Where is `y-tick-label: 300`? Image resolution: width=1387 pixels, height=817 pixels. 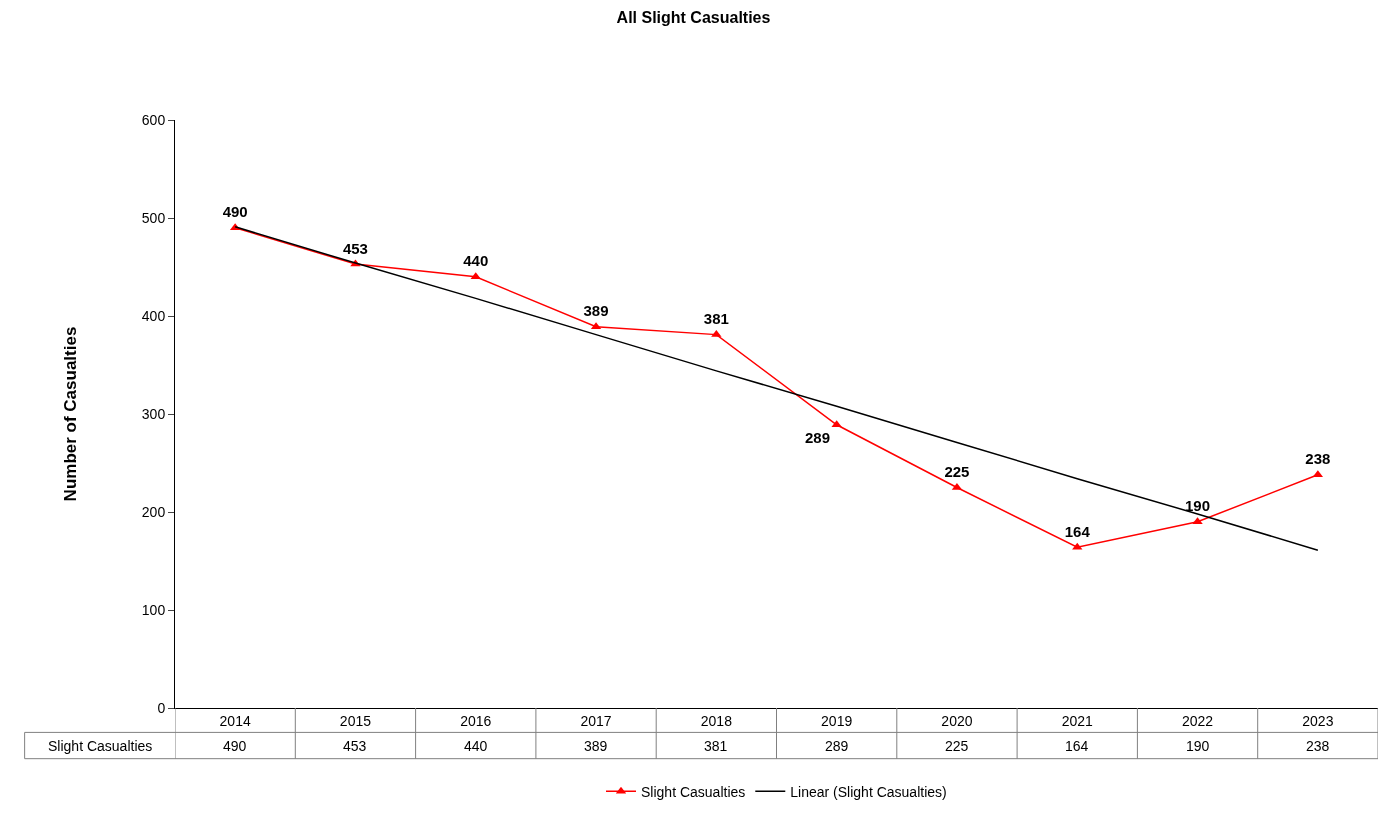
y-tick-label: 300 is located at coordinates (153, 413).